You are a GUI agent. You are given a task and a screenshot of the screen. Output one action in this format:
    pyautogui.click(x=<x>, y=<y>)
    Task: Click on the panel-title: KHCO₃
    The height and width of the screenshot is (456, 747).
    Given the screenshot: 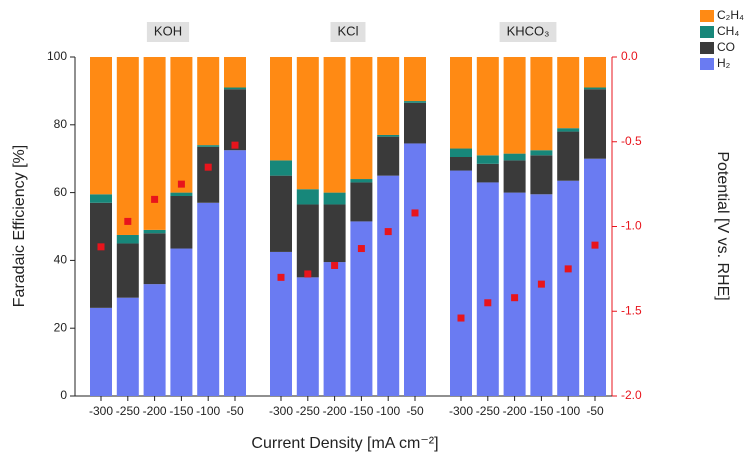 What is the action you would take?
    pyautogui.click(x=528, y=30)
    